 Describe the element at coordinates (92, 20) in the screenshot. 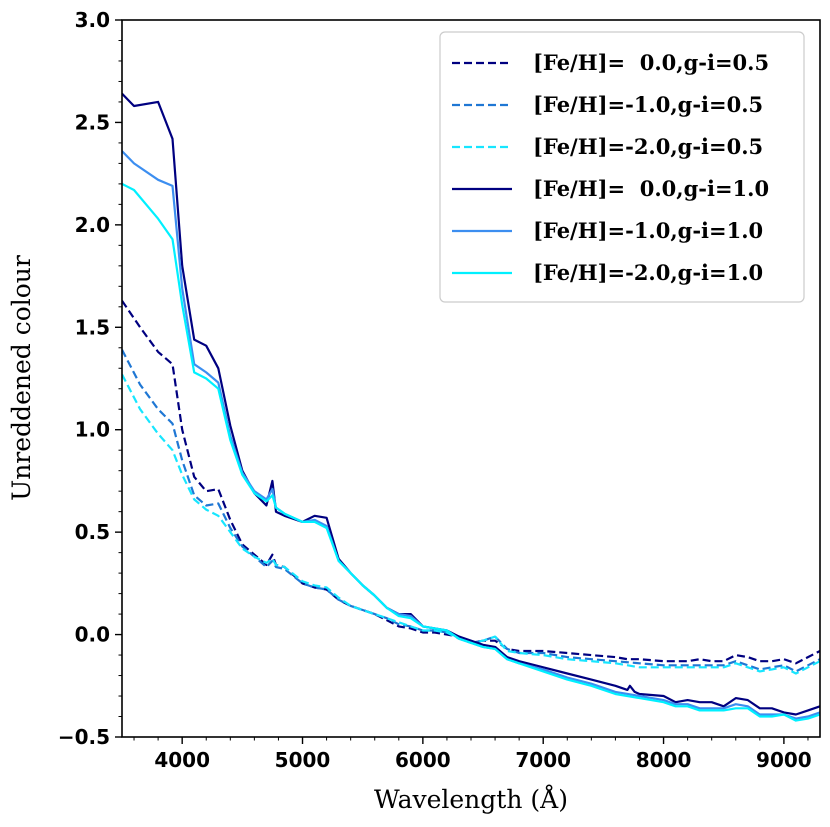

I see `y-tick-label: 3.0` at that location.